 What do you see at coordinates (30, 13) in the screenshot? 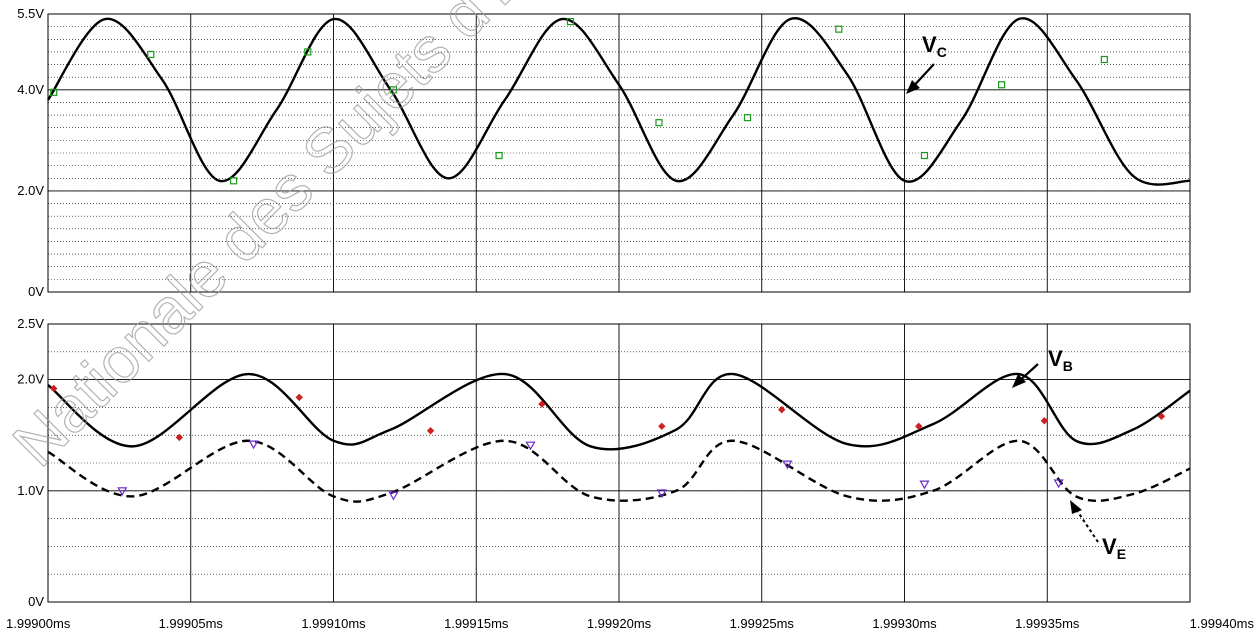
I see `y-tick-label: 5.5V` at bounding box center [30, 13].